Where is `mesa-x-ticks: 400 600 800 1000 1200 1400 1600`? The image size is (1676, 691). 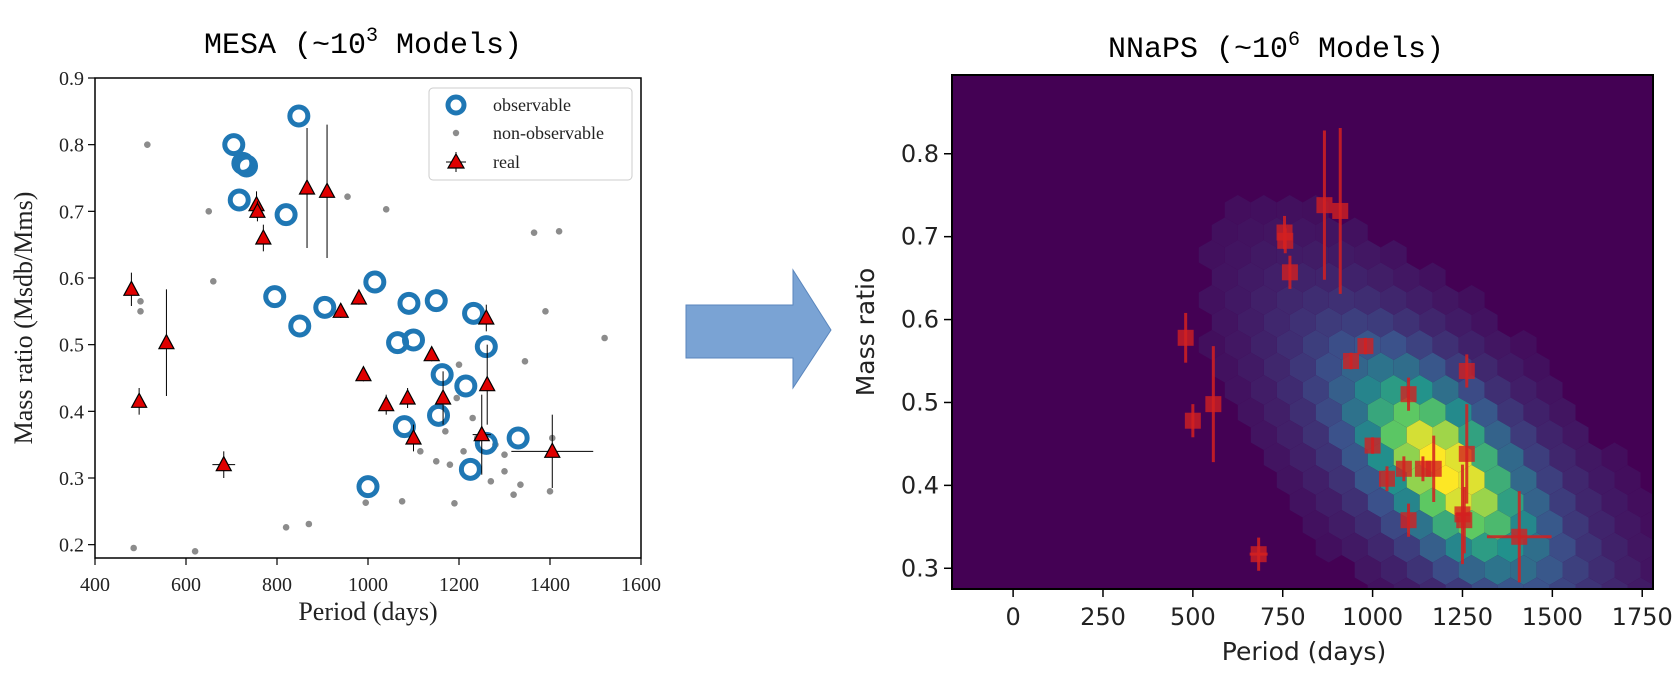 mesa-x-ticks: 400 600 800 1000 1200 1400 1600 is located at coordinates (370, 577).